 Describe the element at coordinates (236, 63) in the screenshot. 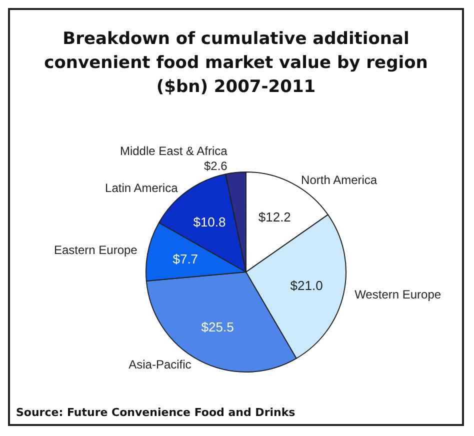

I see `chart-title: Breakdown of cumulative additional convenient food market value by region ($bn) 2007-2011` at that location.